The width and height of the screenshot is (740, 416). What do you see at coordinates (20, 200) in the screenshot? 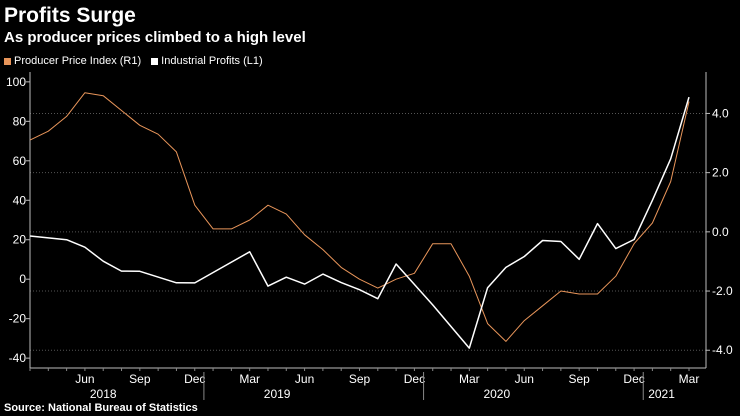
I see `left-tick-label: 40` at bounding box center [20, 200].